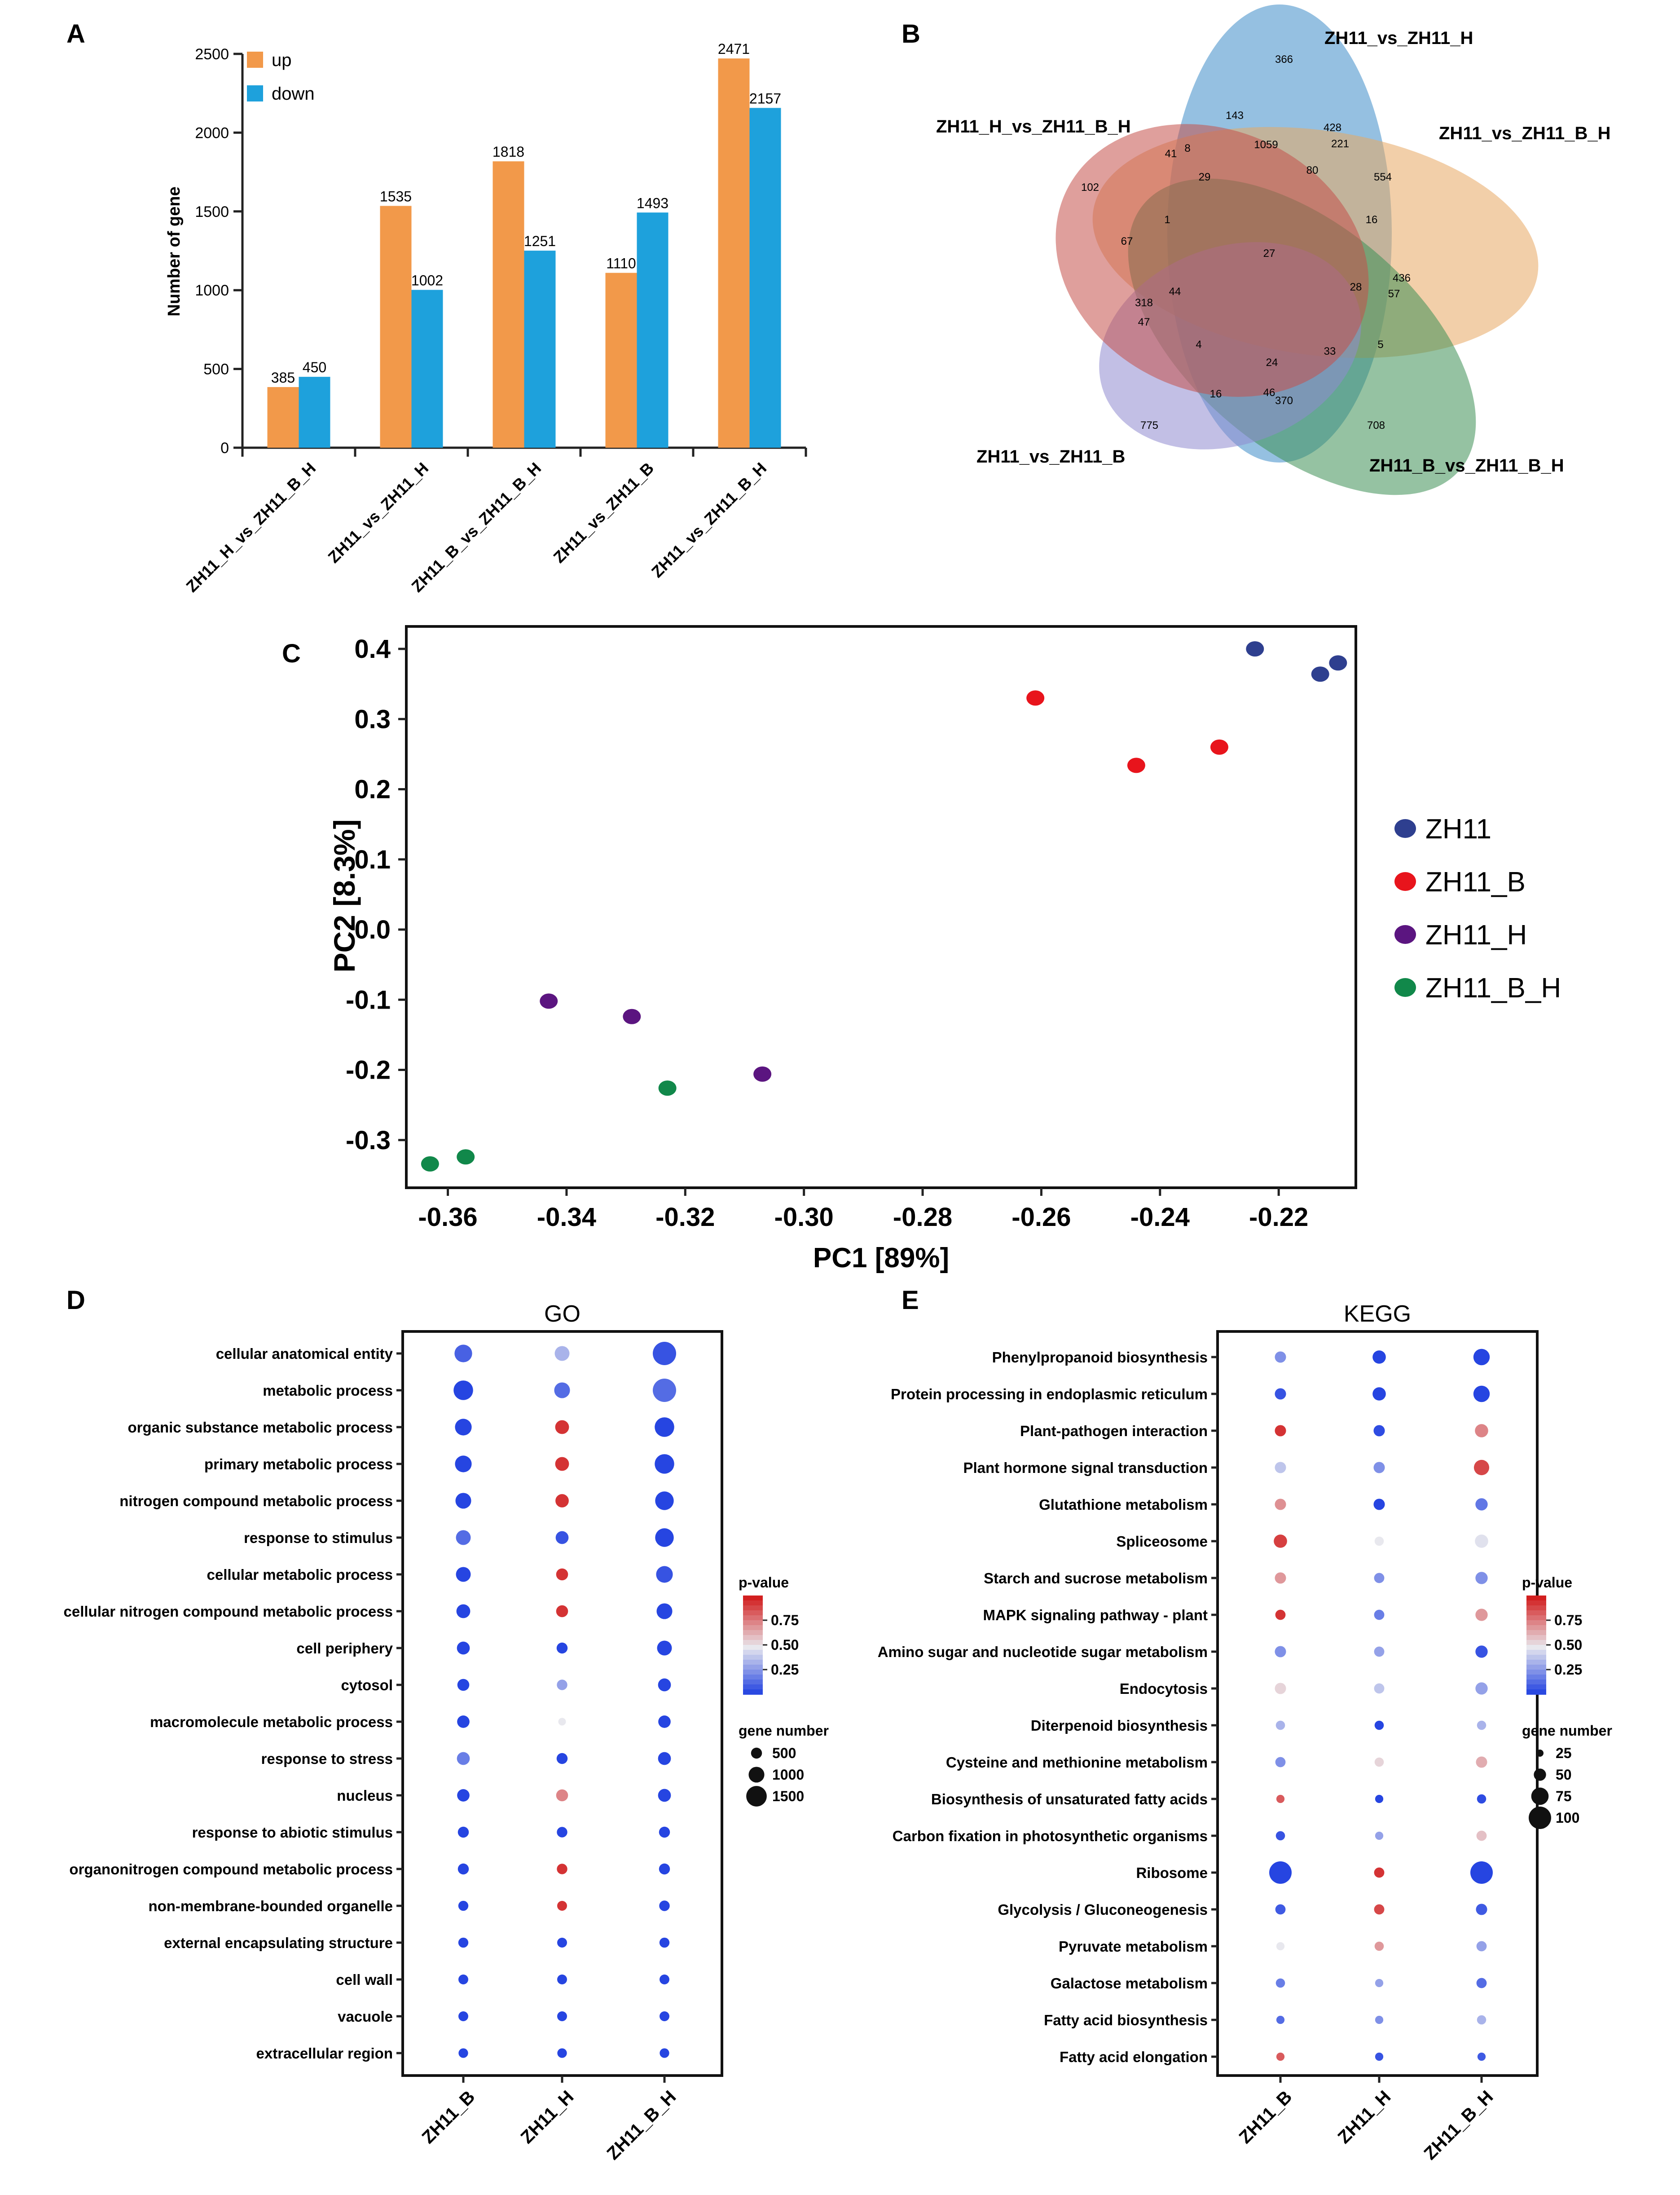 Image resolution: width=1680 pixels, height=2195 pixels. I want to click on plot-frame, so click(562, 1703).